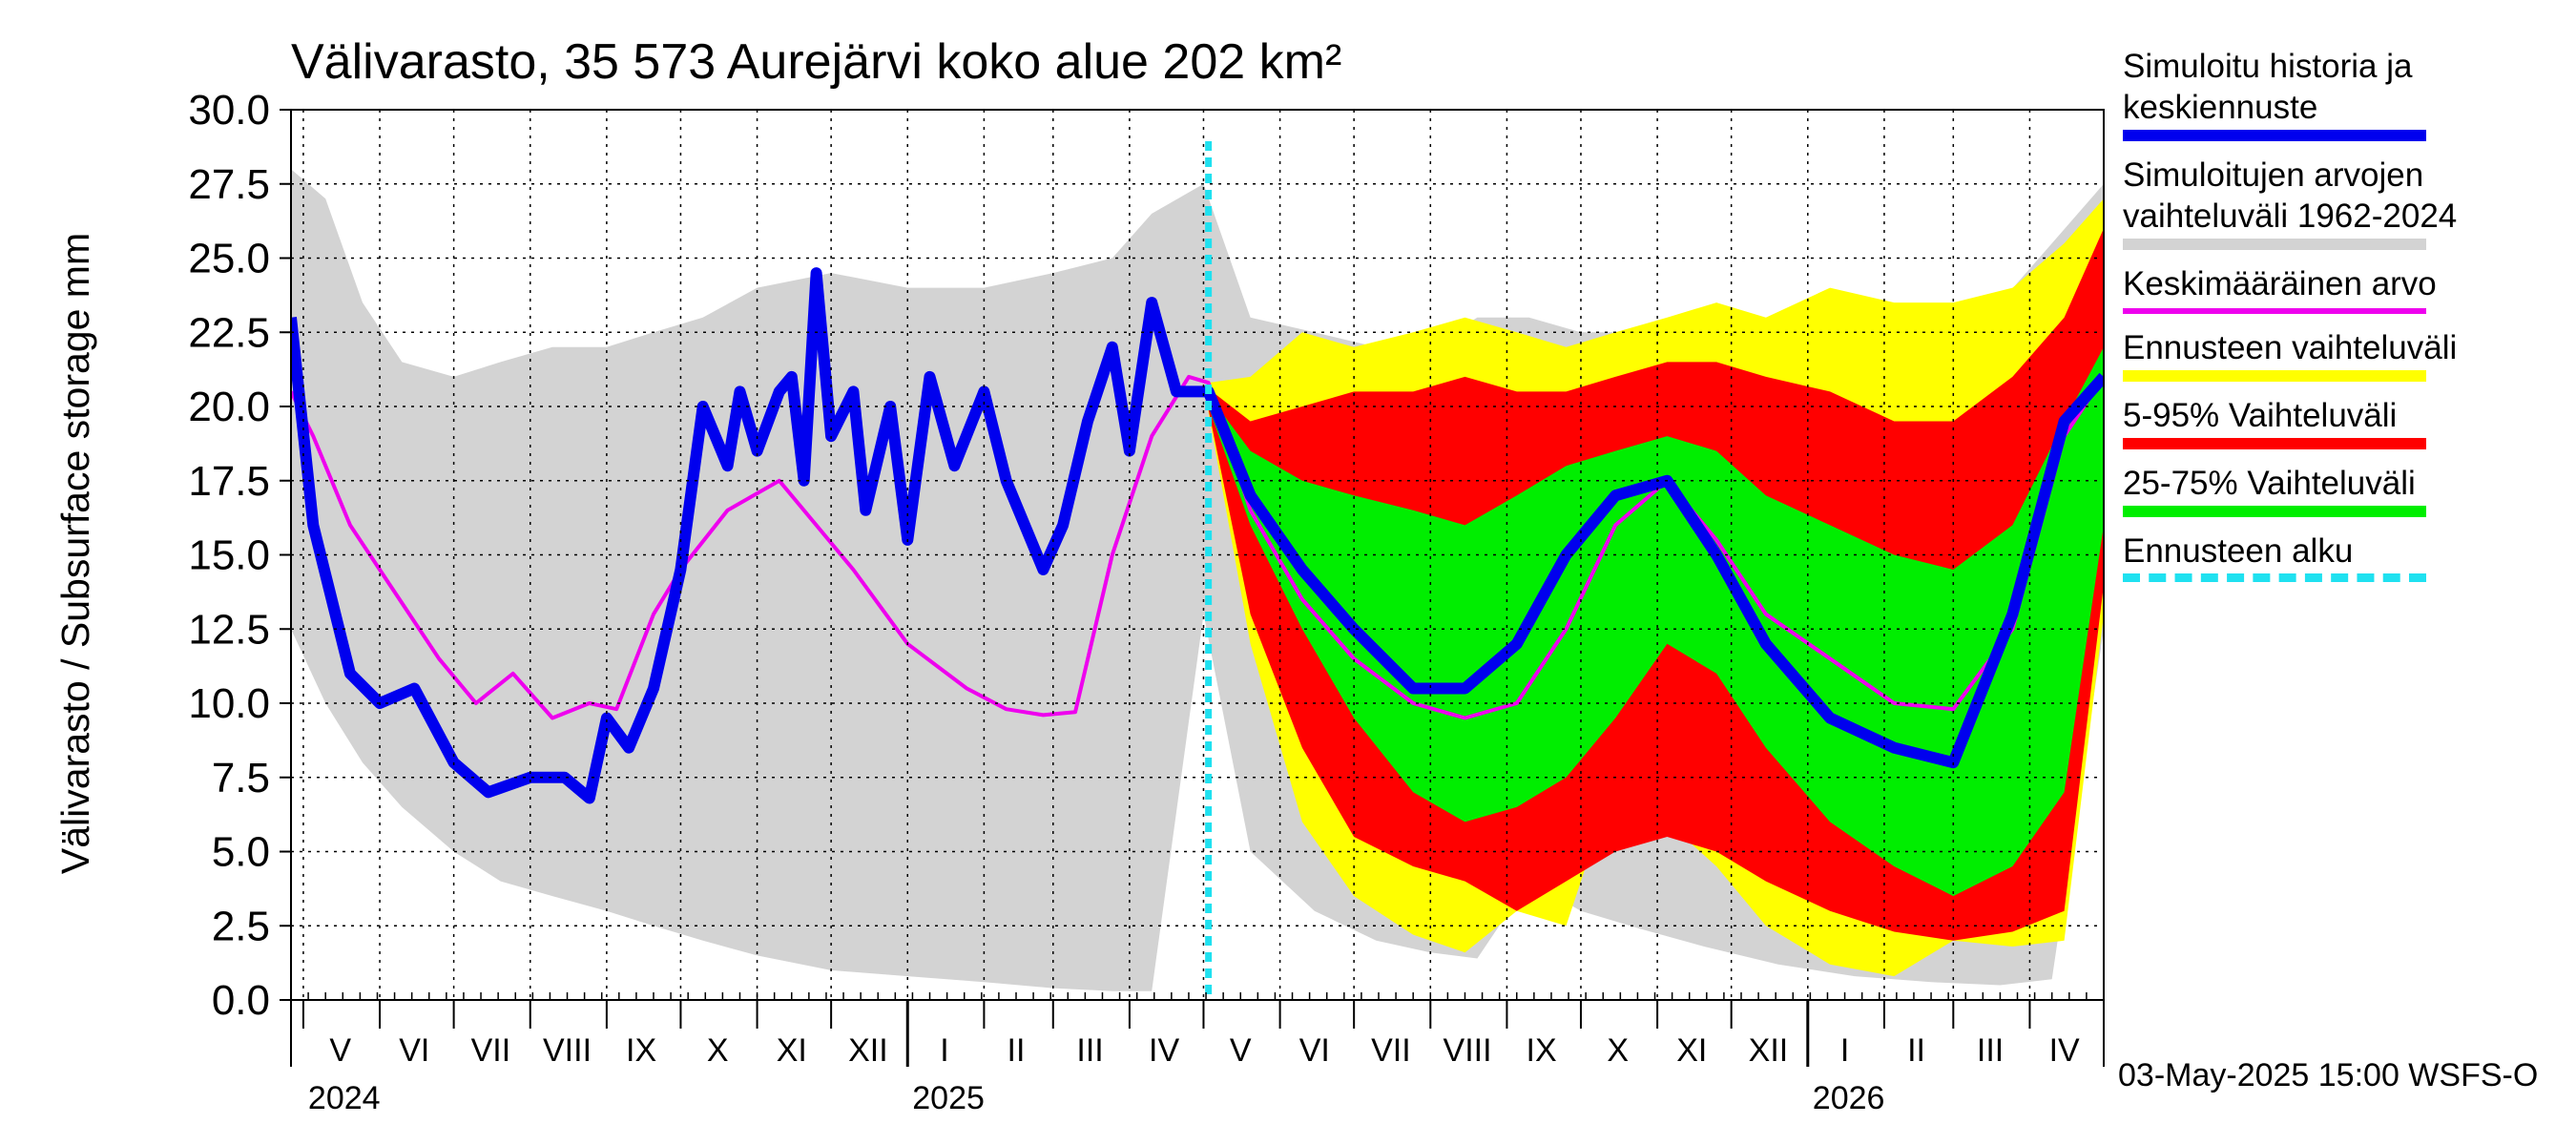  I want to click on legend-simulated-history: Simuloitu historia ja keskiennuste, so click(2347, 93).